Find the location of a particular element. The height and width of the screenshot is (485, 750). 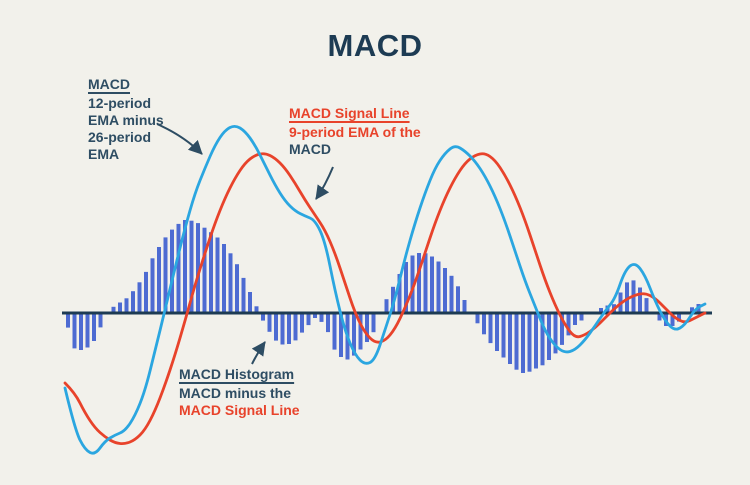

signal-label-arrow is located at coordinates (324, 183).